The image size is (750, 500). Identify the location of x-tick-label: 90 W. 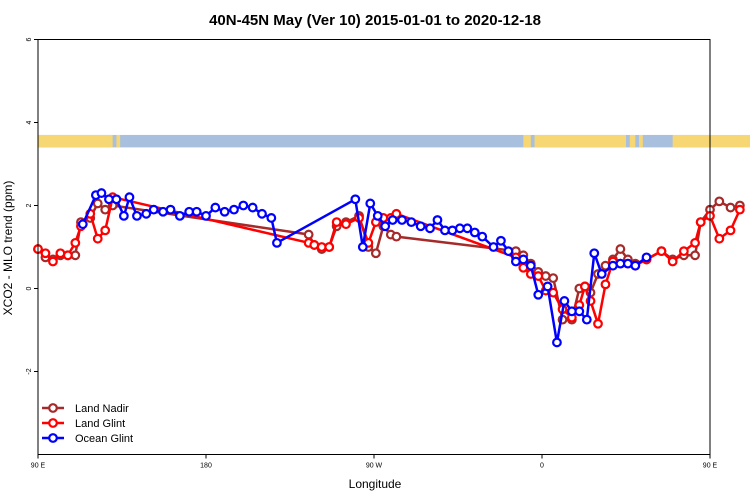
(374, 466).